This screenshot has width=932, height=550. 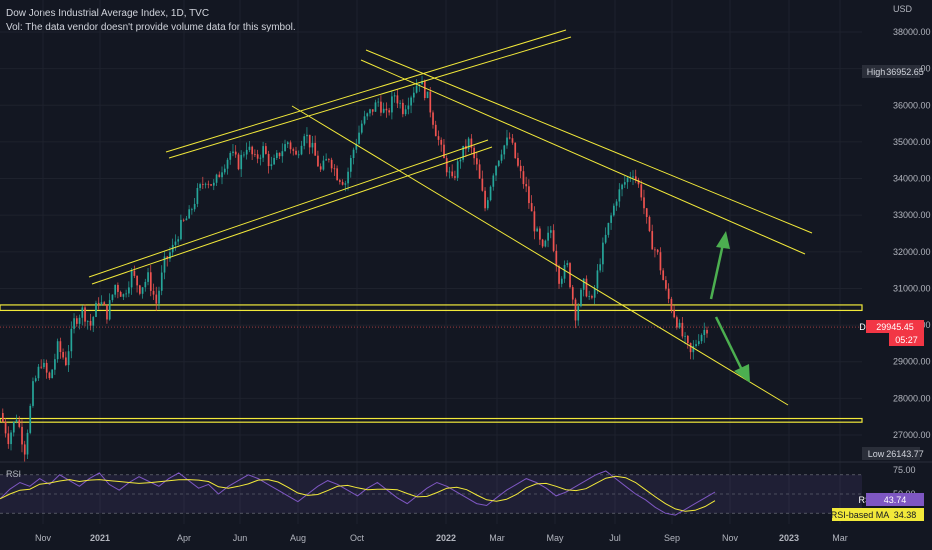 What do you see at coordinates (789, 538) in the screenshot?
I see `x-tick-label: 2023` at bounding box center [789, 538].